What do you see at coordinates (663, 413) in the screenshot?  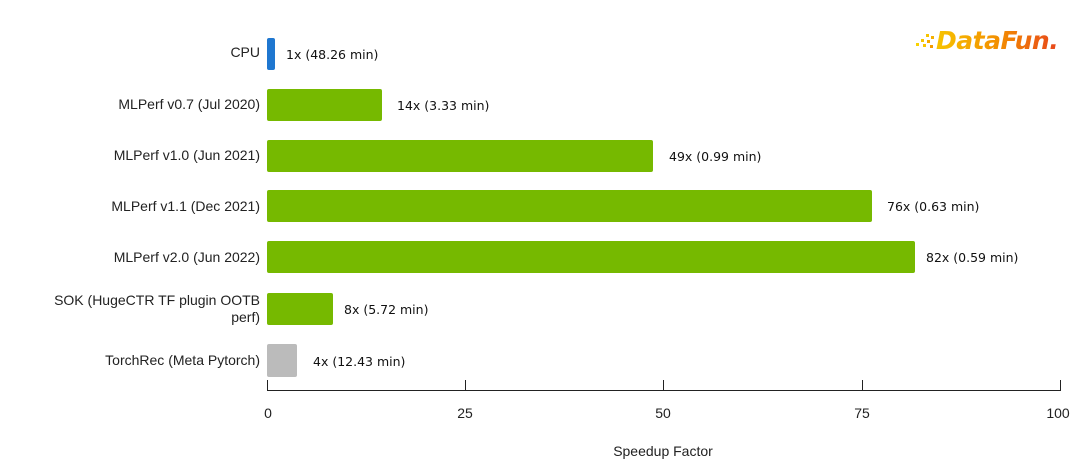 I see `x-tick-label-50: 50` at bounding box center [663, 413].